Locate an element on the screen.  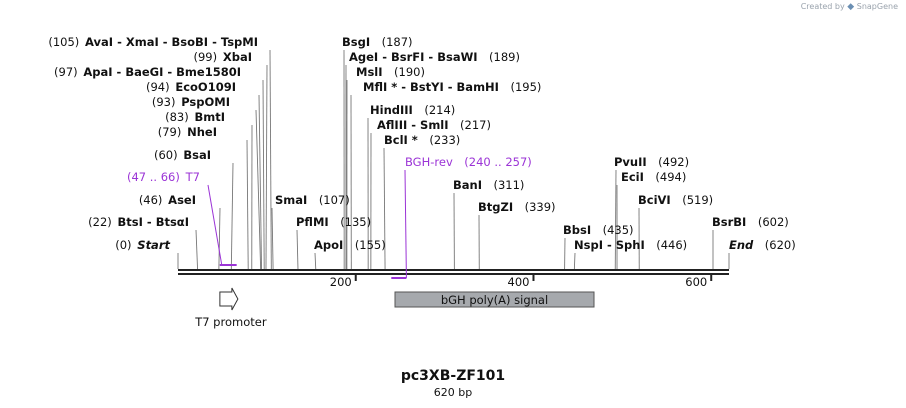
site-position: (60) is located at coordinates (166, 155).